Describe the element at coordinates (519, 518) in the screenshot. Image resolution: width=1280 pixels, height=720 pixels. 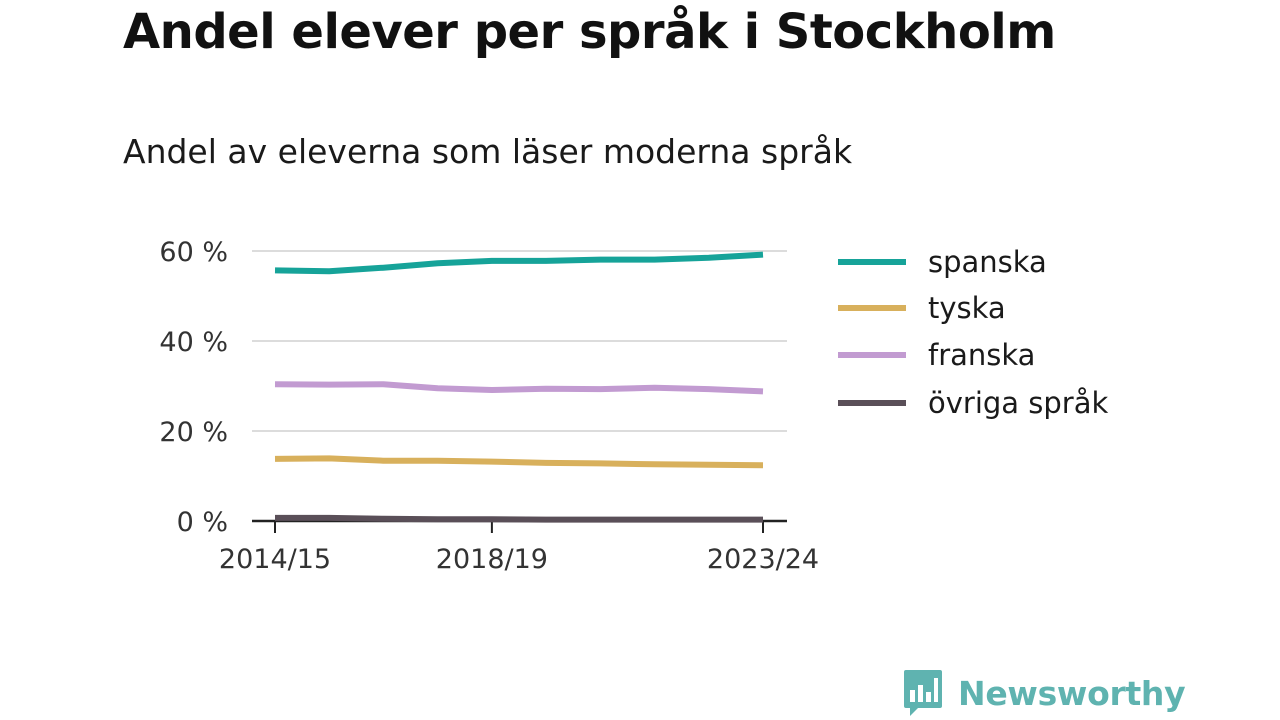
I see `series-line-övriga-språk` at that location.